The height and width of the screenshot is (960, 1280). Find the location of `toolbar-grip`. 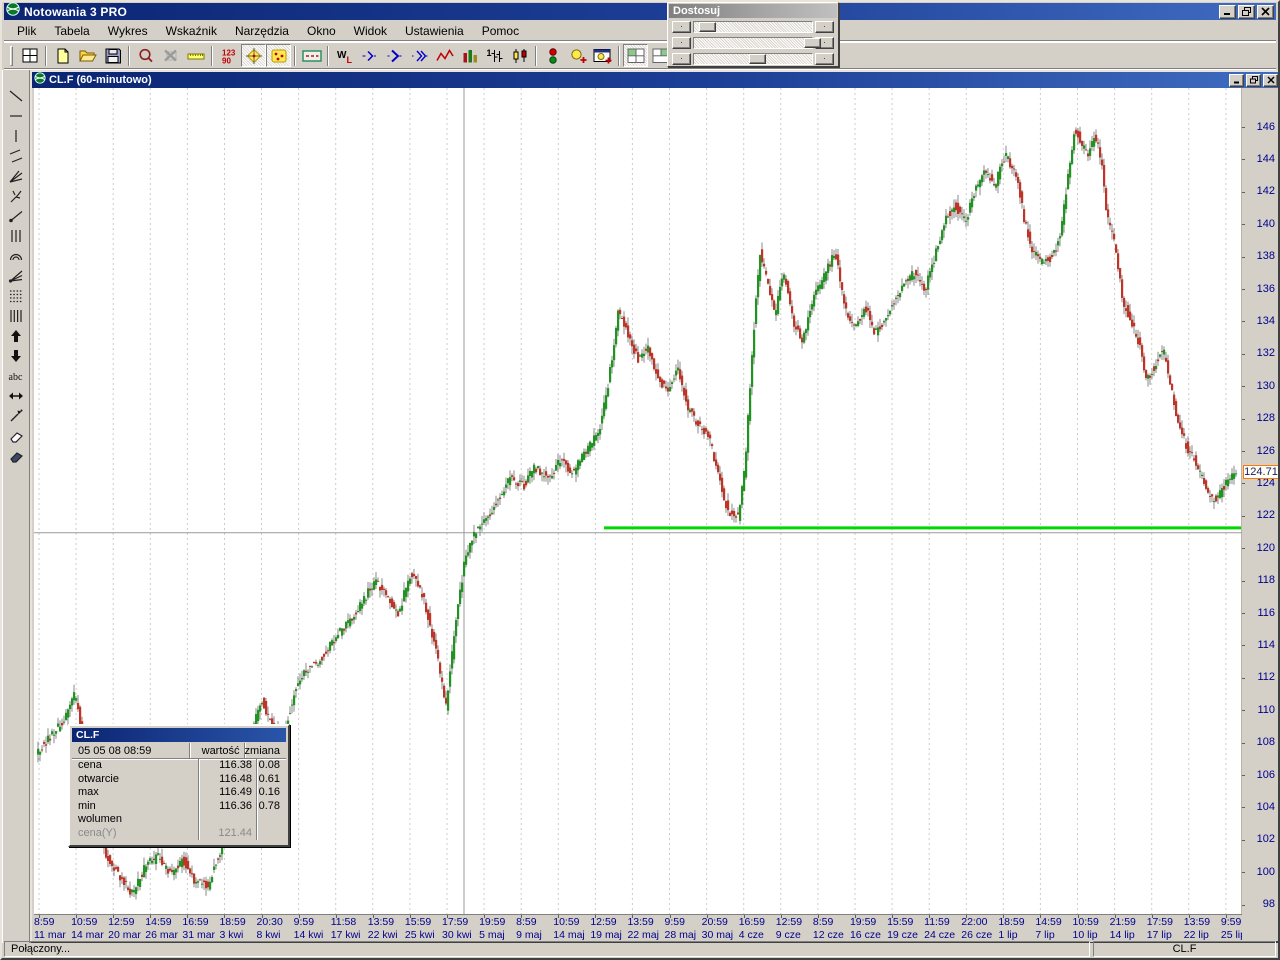

toolbar-grip is located at coordinates (11, 55).